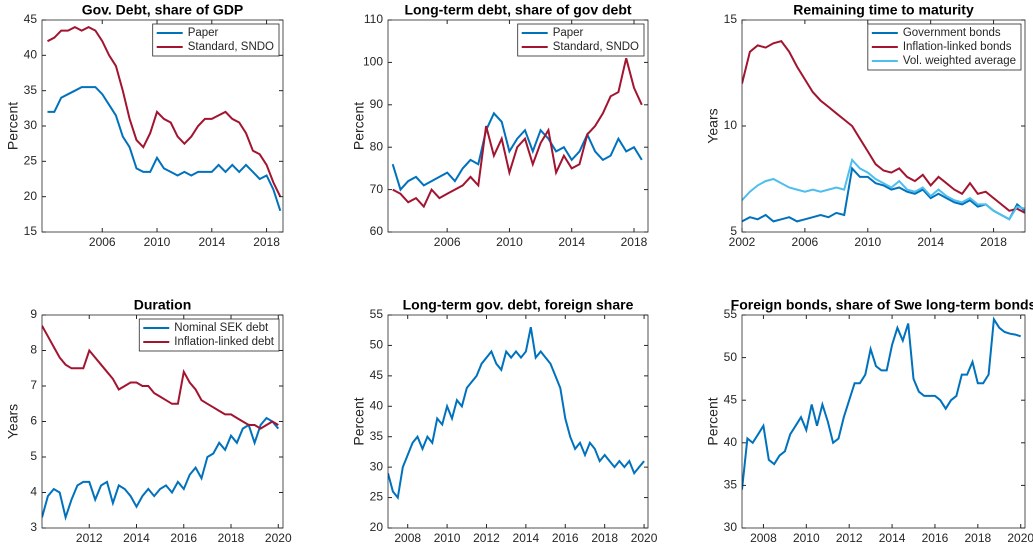  Describe the element at coordinates (163, 305) in the screenshot. I see `chart-title: Duration` at that location.